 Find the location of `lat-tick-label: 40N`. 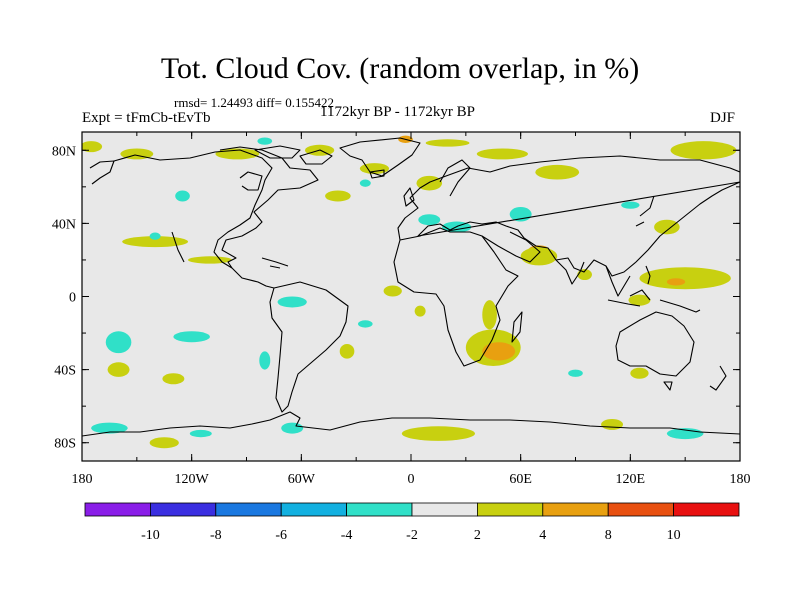

lat-tick-label: 40N is located at coordinates (64, 224).